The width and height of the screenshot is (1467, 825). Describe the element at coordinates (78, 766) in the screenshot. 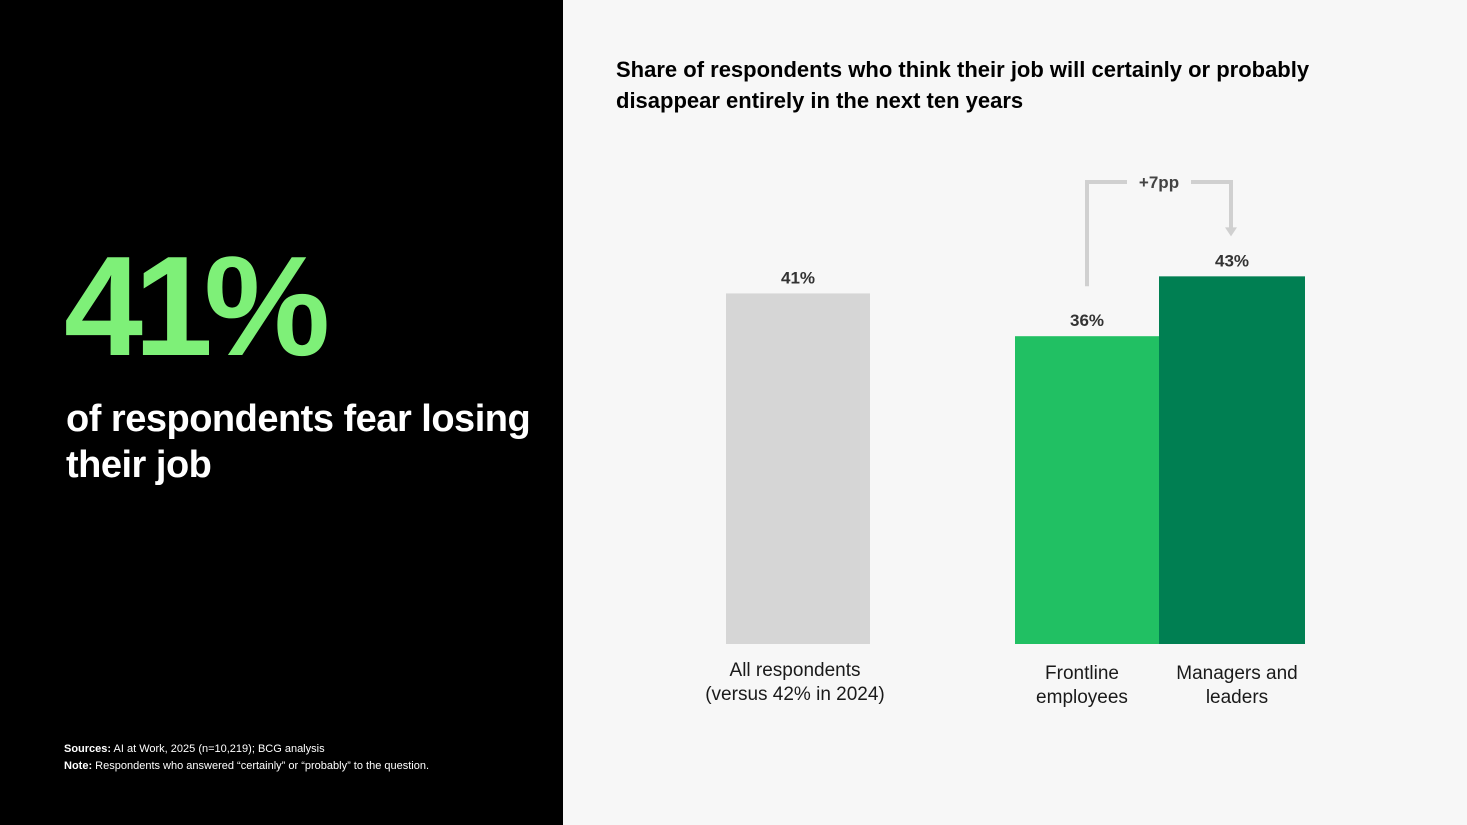

I see `note-label: Note:` at that location.